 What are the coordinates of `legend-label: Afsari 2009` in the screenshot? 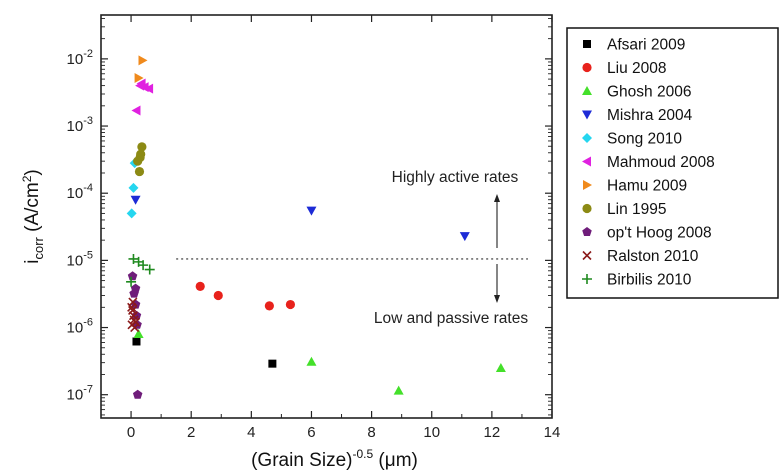 It's located at (646, 45).